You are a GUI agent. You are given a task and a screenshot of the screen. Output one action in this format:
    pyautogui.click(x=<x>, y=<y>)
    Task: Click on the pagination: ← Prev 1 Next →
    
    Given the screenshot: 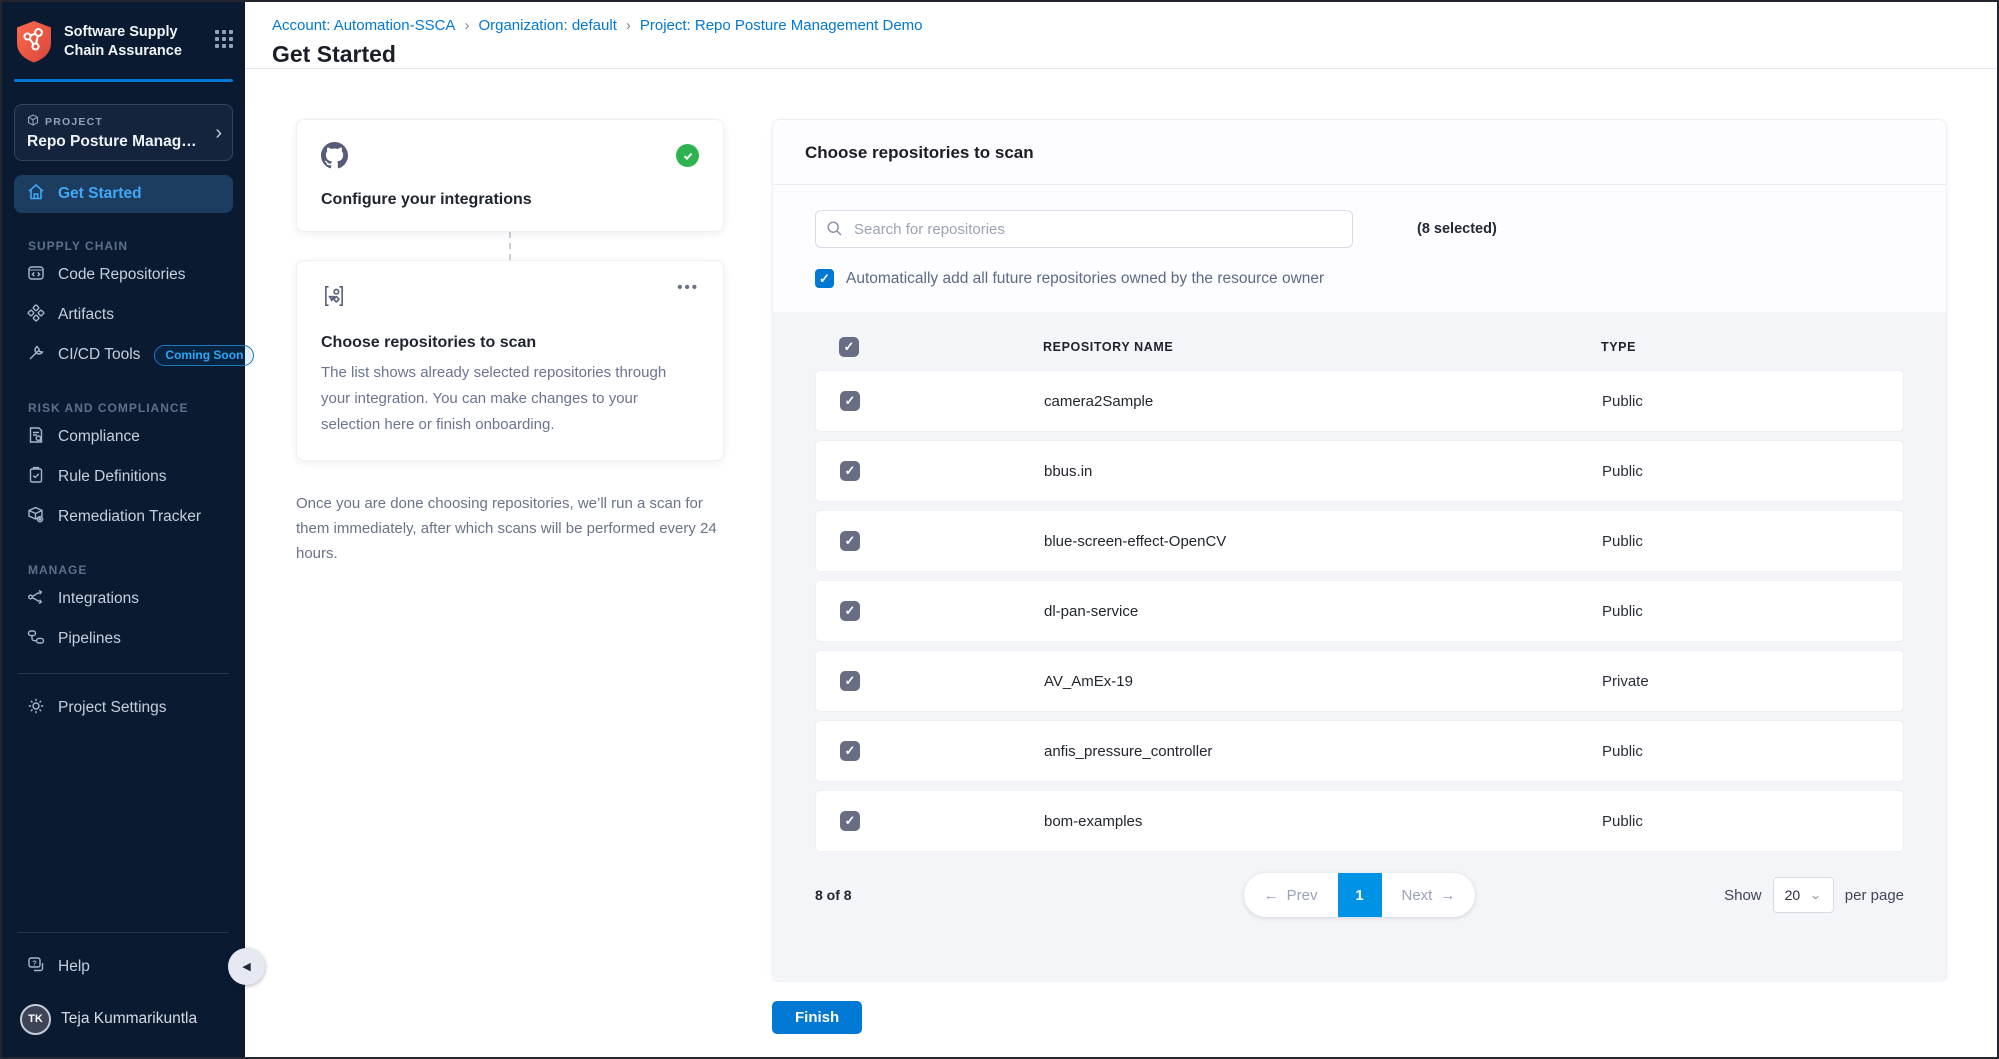 What is the action you would take?
    pyautogui.click(x=1359, y=895)
    